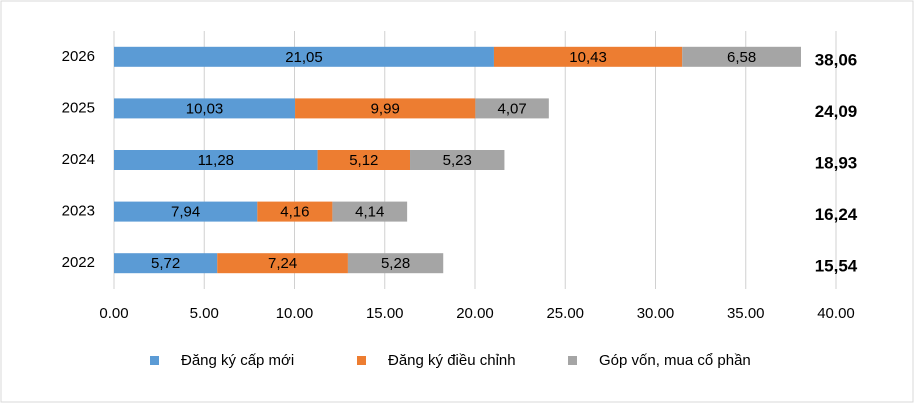  I want to click on x-tick-label: 30.00, so click(656, 313).